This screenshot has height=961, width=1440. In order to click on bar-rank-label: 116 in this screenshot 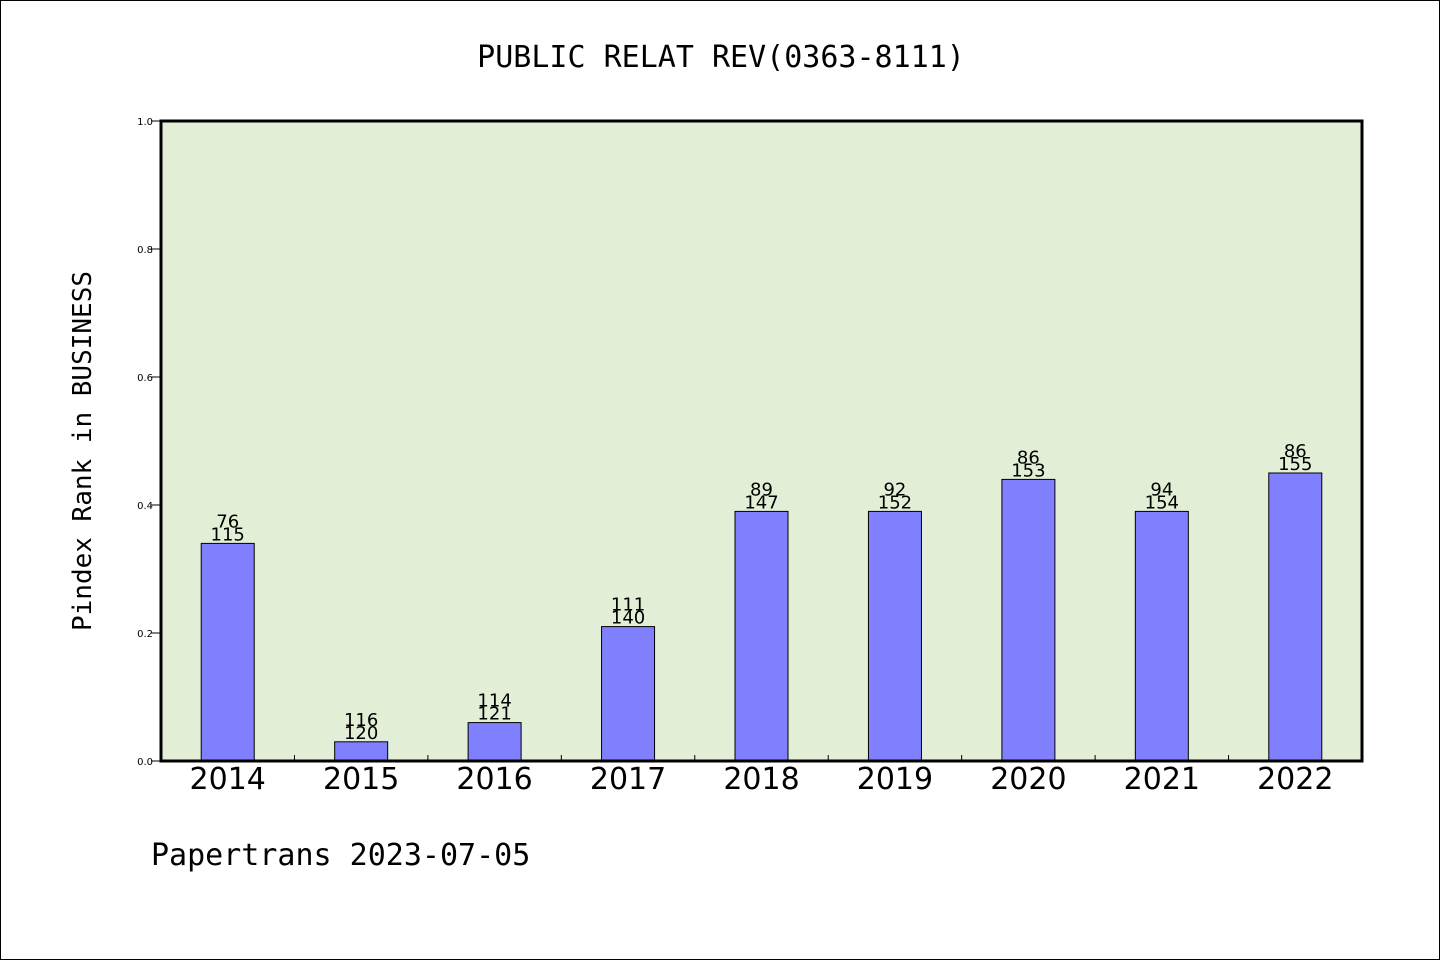, I will do `click(361, 720)`.